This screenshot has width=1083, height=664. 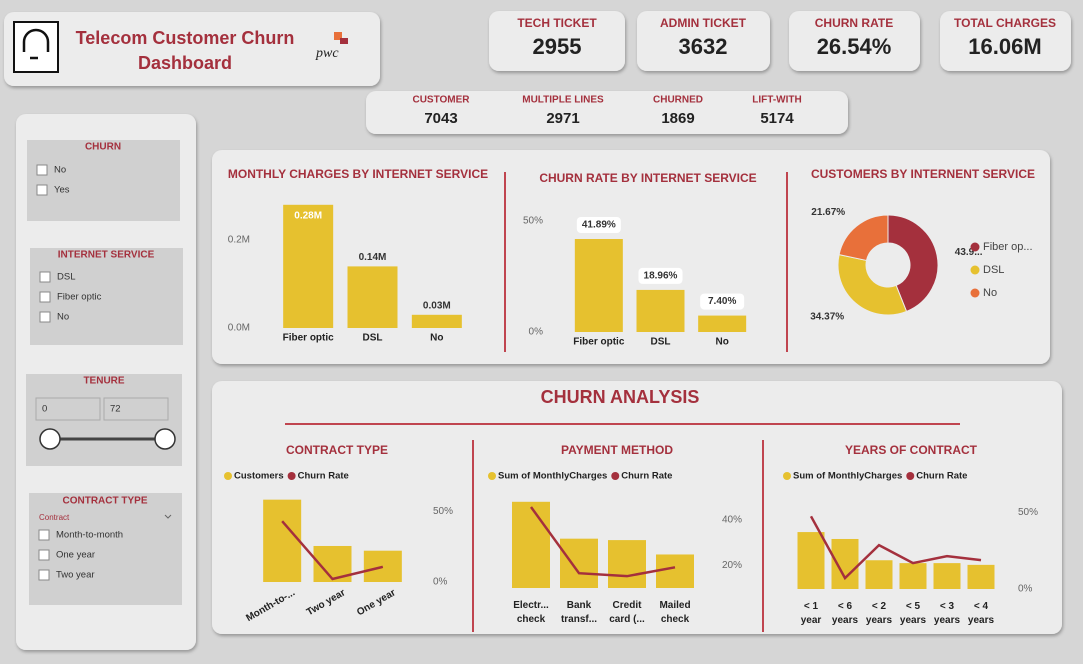 I want to click on filter-option: One year, so click(x=75, y=555).